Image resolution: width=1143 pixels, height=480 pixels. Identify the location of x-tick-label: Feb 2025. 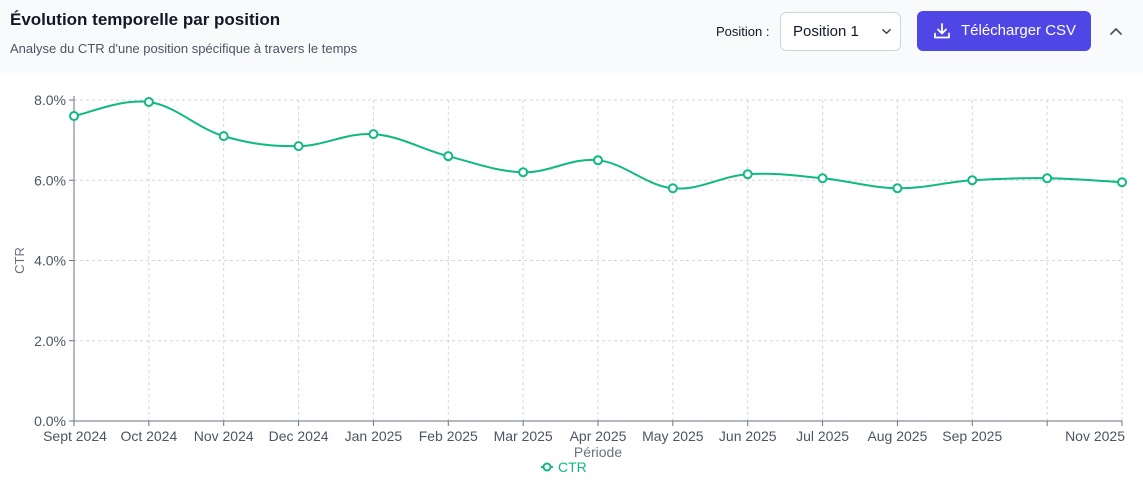
(448, 436).